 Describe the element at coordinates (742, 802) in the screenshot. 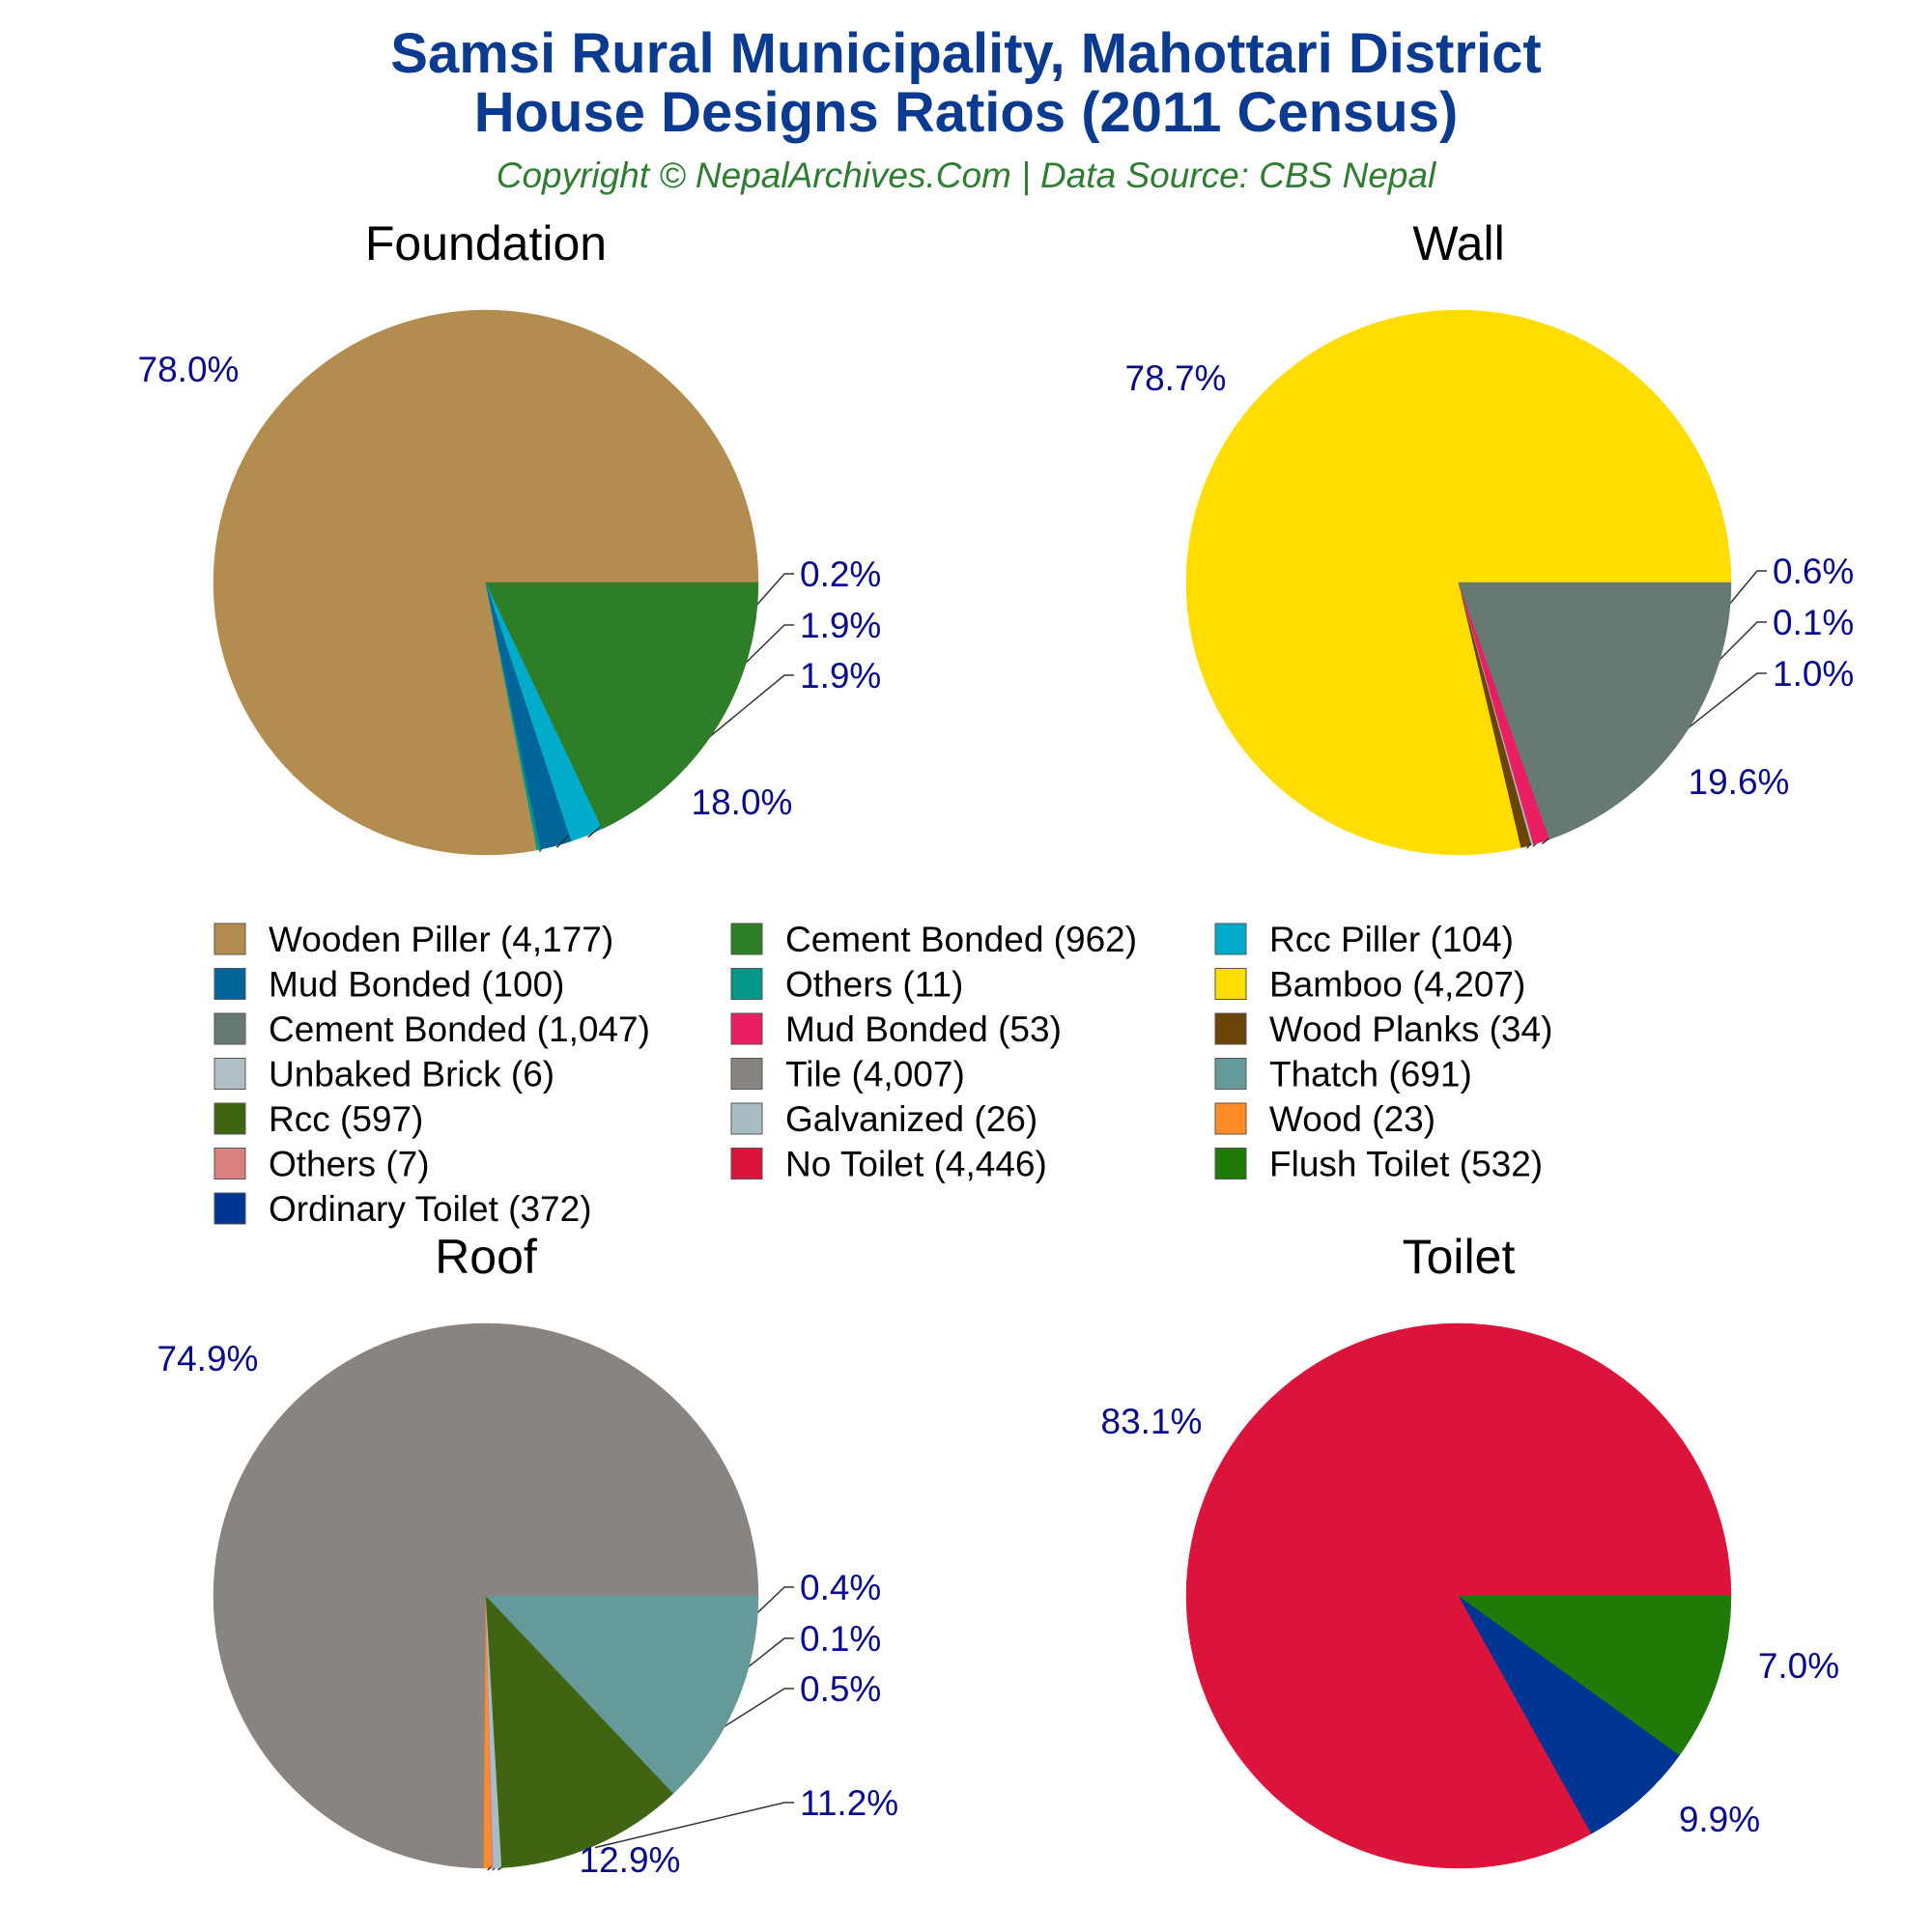

I see `foundation-pct-label: 18.0%` at that location.